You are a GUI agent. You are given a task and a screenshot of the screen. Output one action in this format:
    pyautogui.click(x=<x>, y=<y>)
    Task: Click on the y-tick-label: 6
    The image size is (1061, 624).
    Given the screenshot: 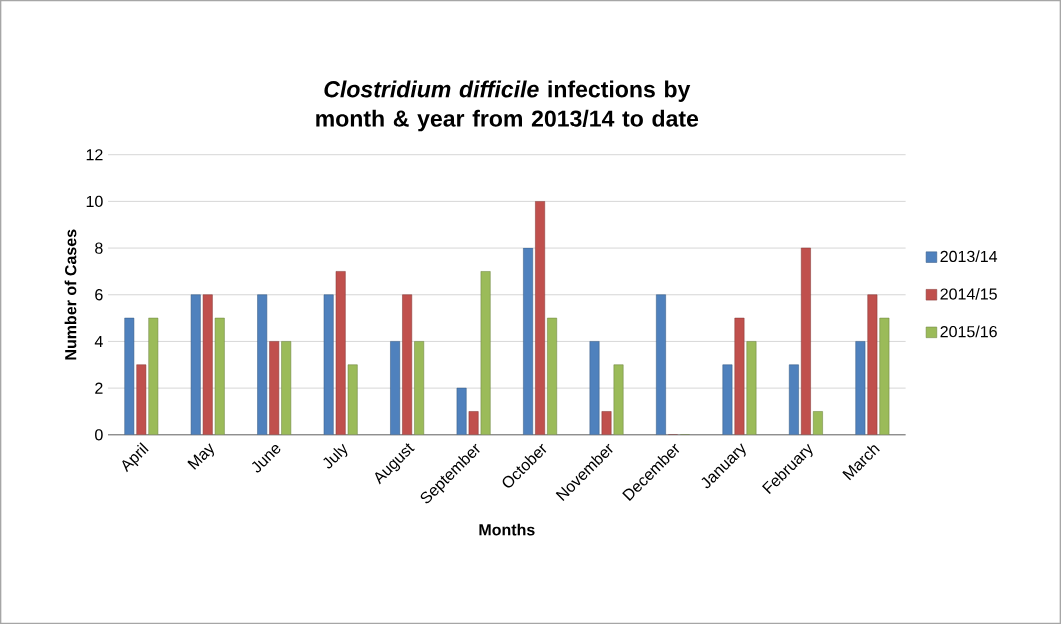 What is the action you would take?
    pyautogui.click(x=99, y=295)
    